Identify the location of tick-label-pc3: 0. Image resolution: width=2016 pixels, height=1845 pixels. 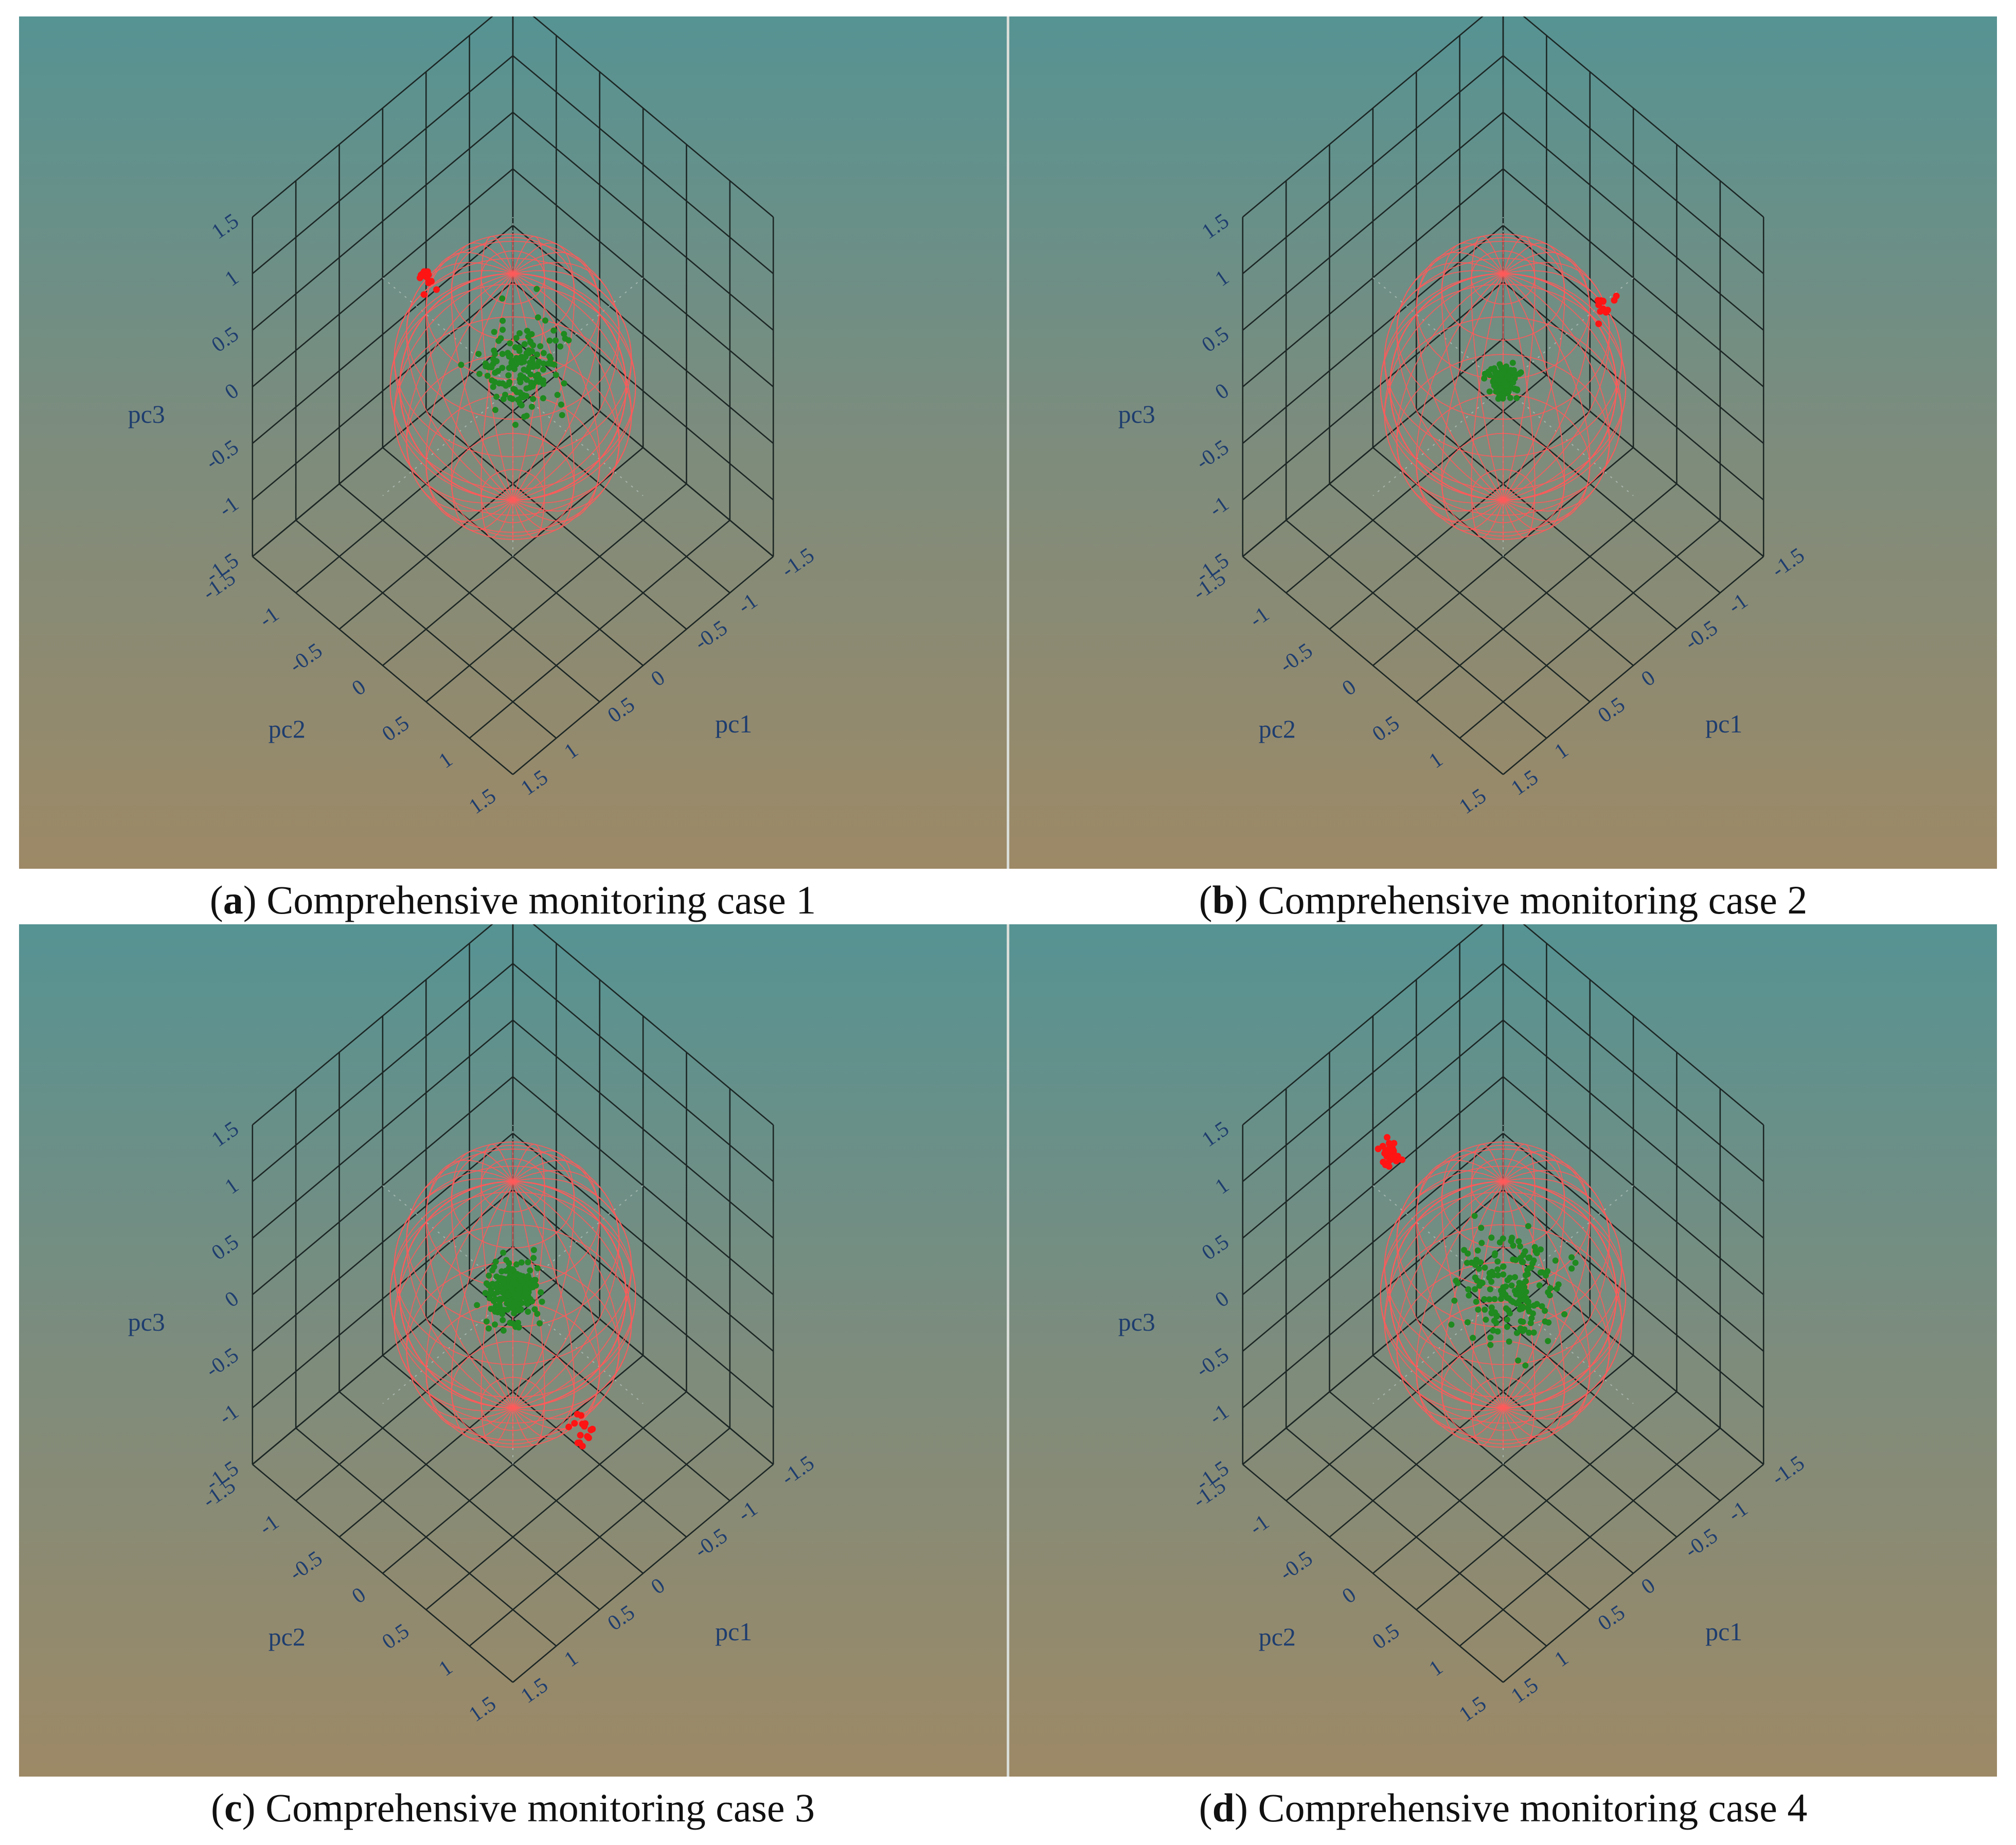
(232, 392).